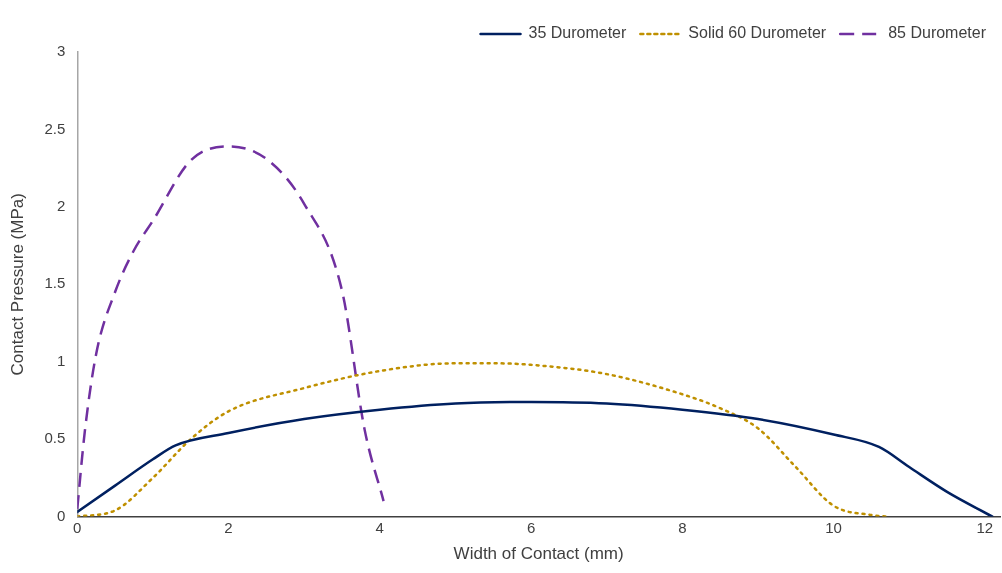 Image resolution: width=1002 pixels, height=573 pixels. I want to click on y-tick-label: 2, so click(61, 206).